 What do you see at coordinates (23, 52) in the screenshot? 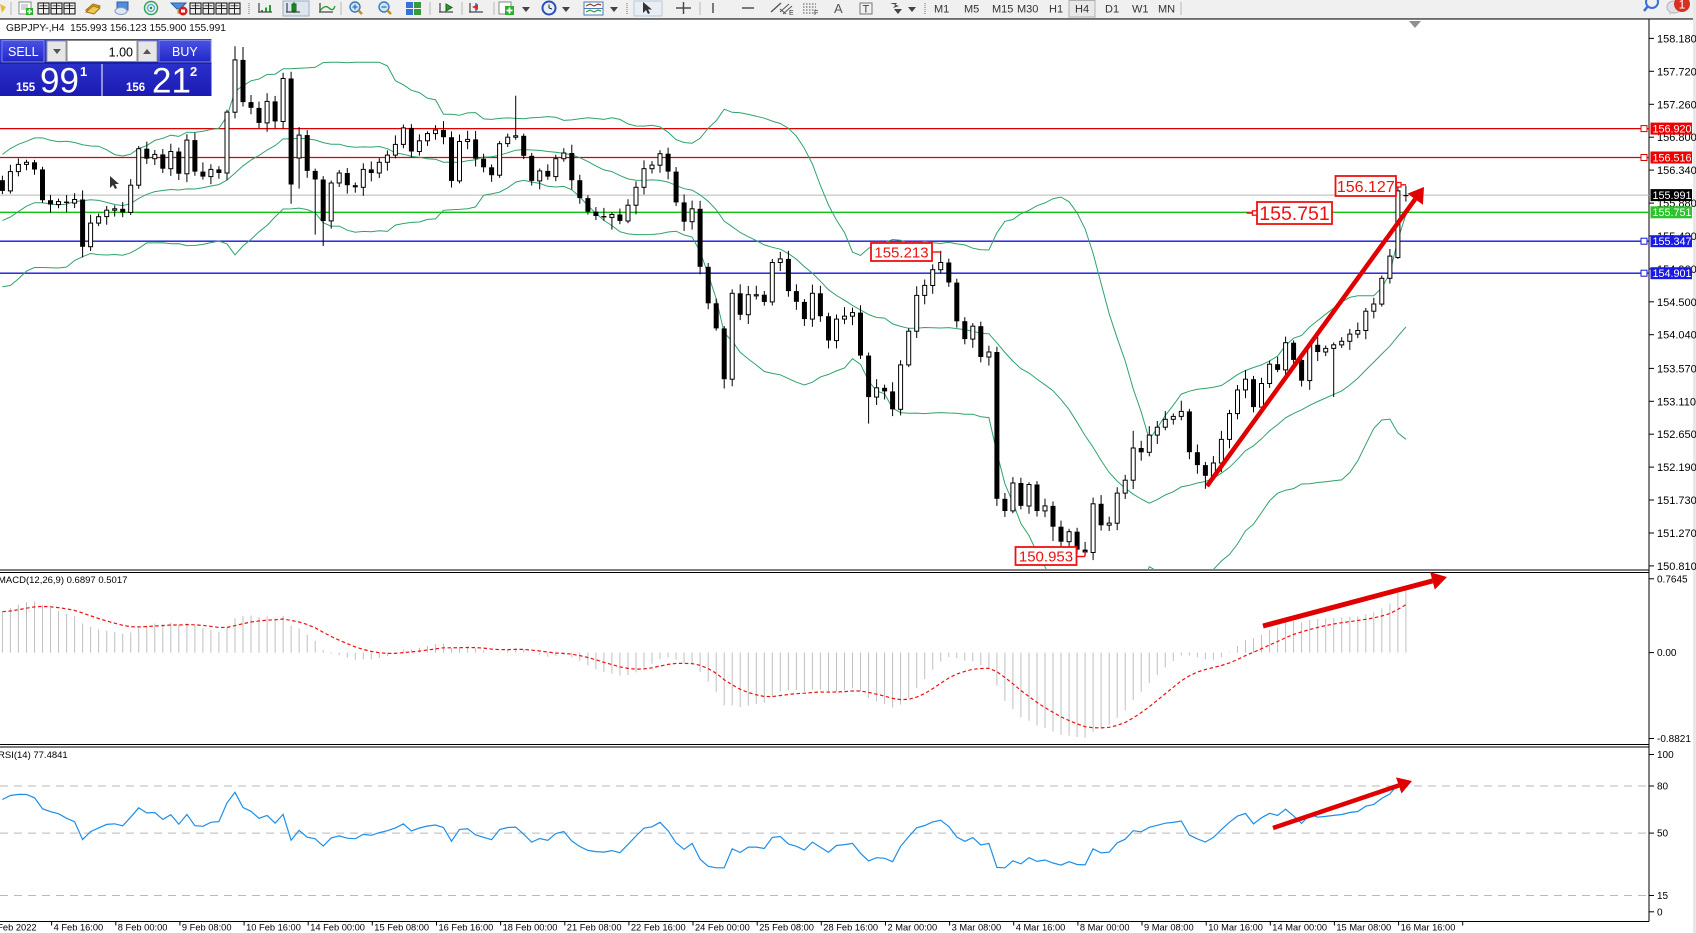
I see `svg-text: SELL` at bounding box center [23, 52].